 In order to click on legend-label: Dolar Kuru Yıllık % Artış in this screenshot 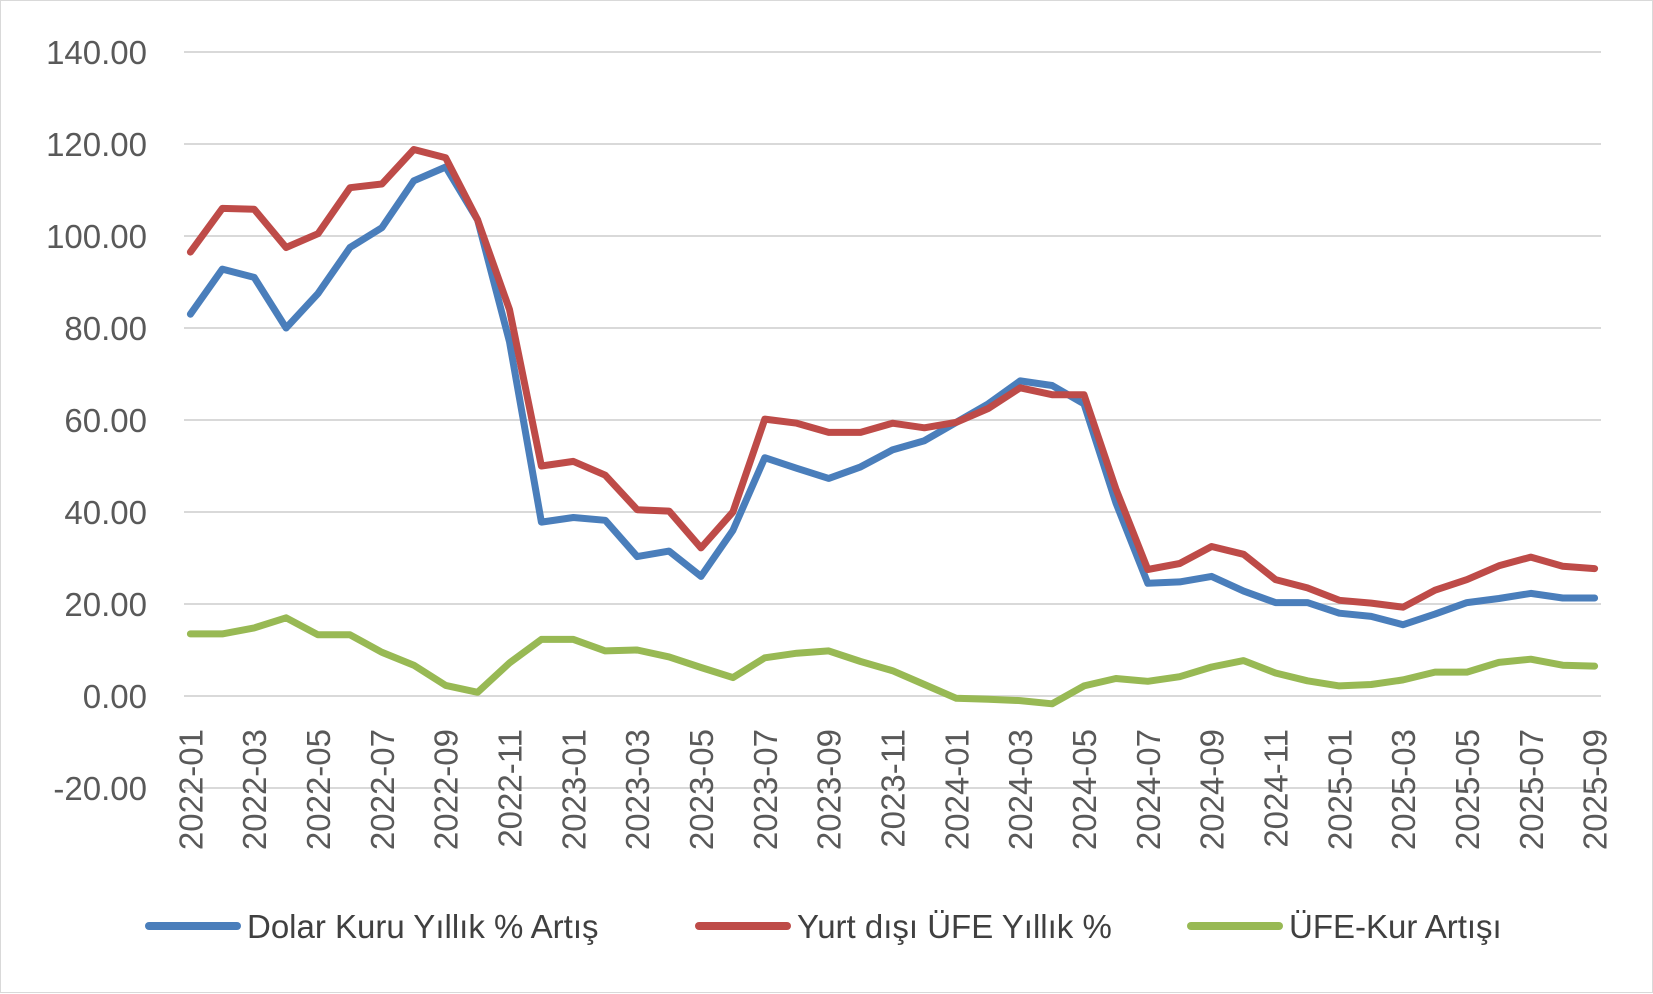, I will do `click(423, 926)`.